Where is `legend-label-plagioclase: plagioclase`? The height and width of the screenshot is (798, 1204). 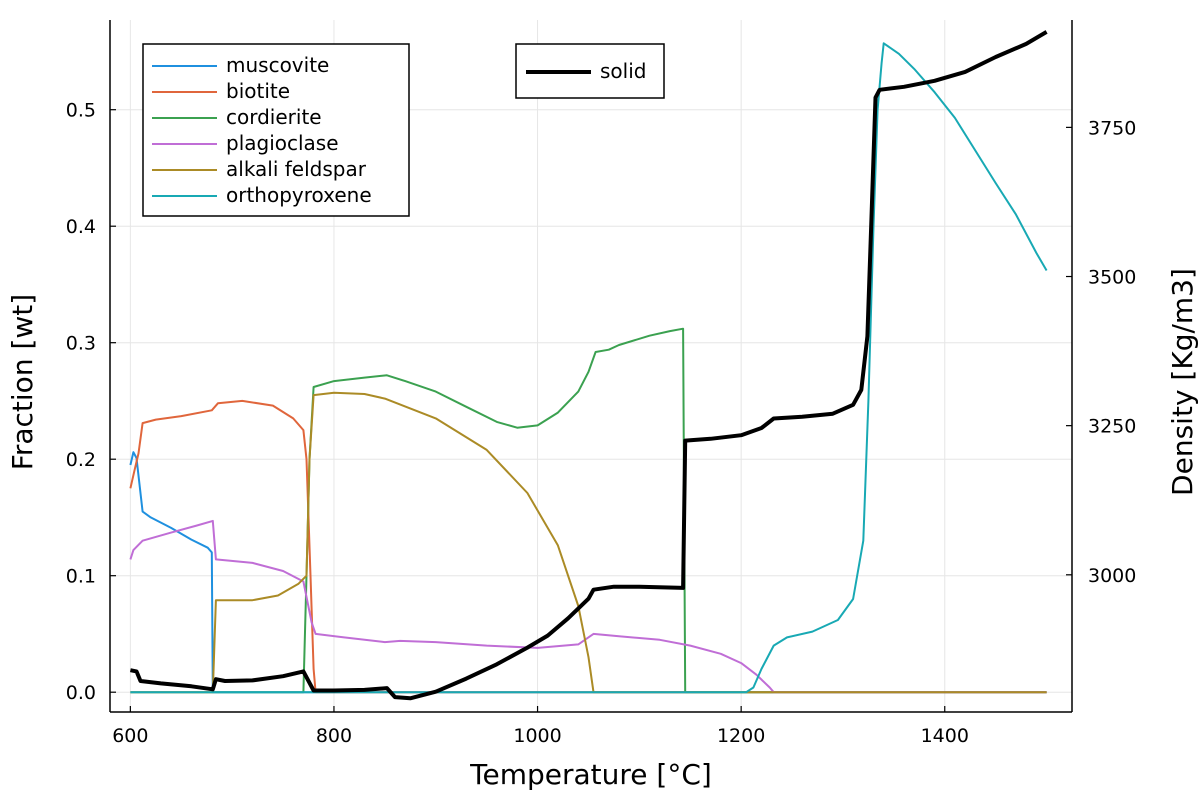 legend-label-plagioclase: plagioclase is located at coordinates (282, 143).